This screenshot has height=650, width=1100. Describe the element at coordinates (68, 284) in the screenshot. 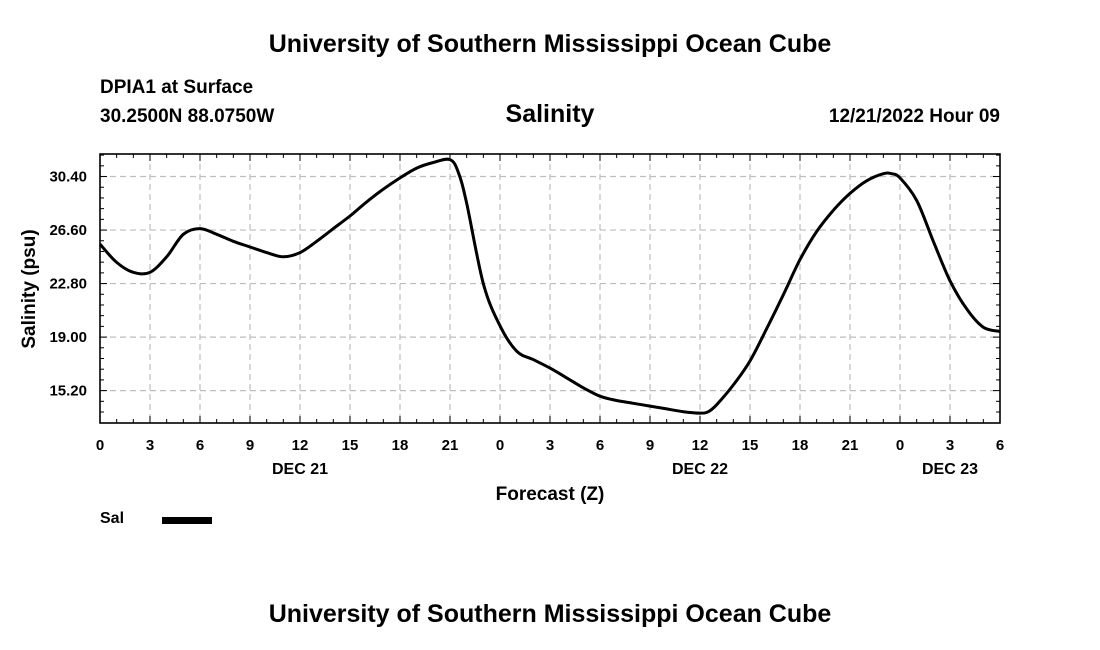

I see `y-tick-label: 22.80` at that location.